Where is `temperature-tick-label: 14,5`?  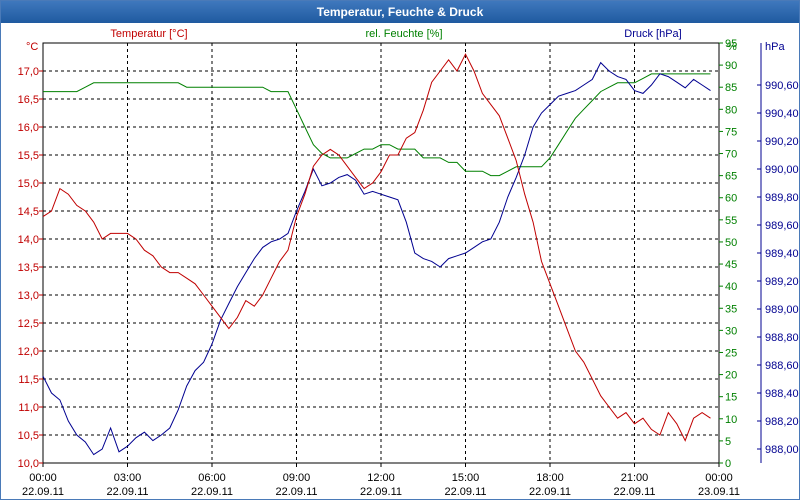 temperature-tick-label: 14,5 is located at coordinates (28, 212).